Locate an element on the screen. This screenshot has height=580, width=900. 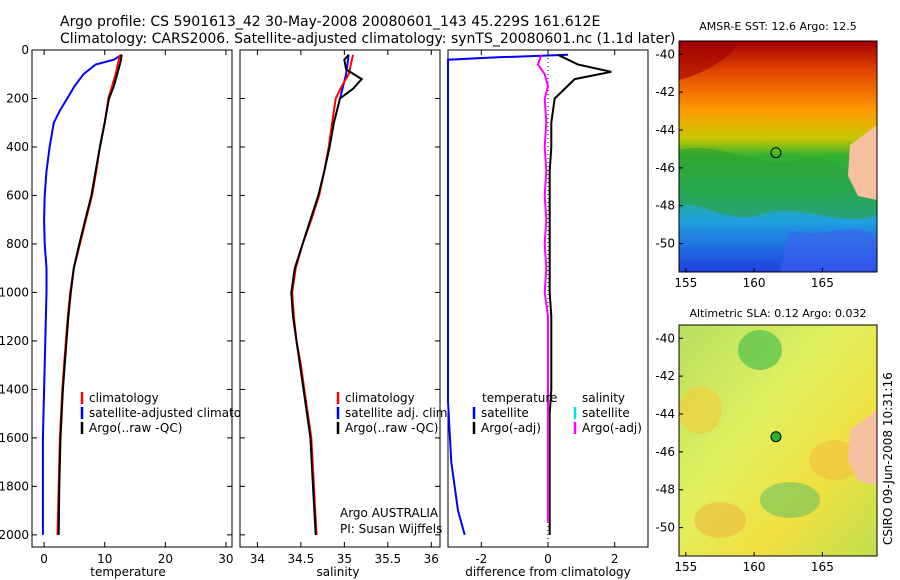
sla-y-ticks: -40 -42 -44 -46 -48 -50 is located at coordinates (669, 433).